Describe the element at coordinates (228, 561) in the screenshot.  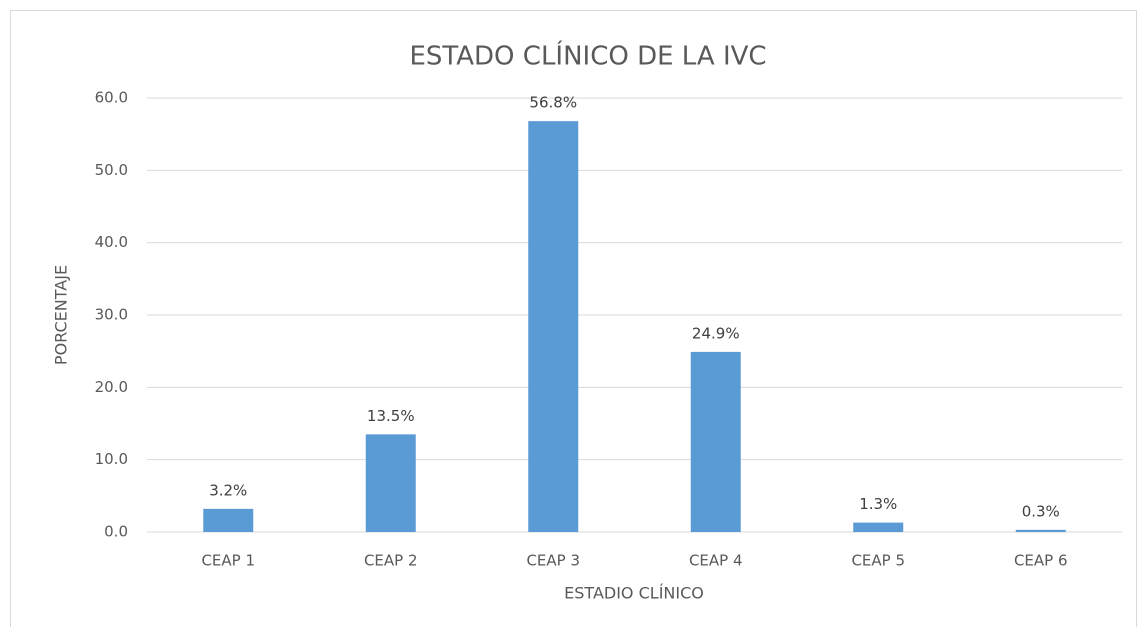
I see `x-tick-label: CEAP 1` at that location.